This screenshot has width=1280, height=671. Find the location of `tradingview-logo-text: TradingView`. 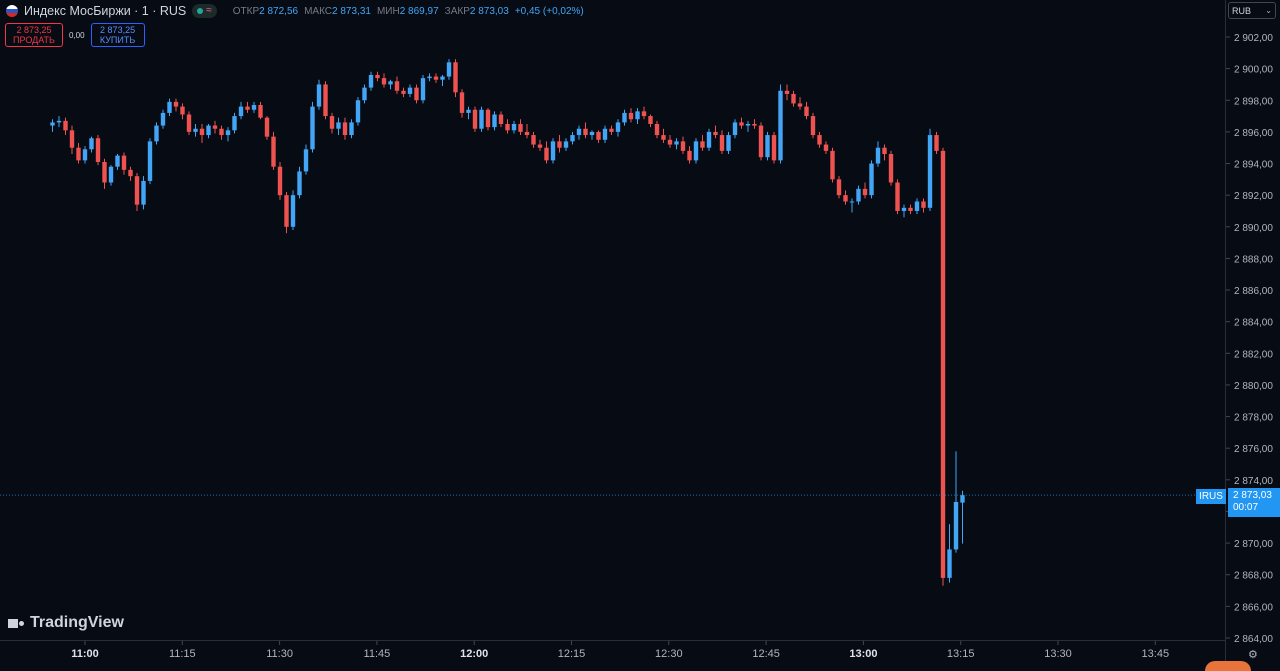

tradingview-logo-text: TradingView is located at coordinates (77, 622).